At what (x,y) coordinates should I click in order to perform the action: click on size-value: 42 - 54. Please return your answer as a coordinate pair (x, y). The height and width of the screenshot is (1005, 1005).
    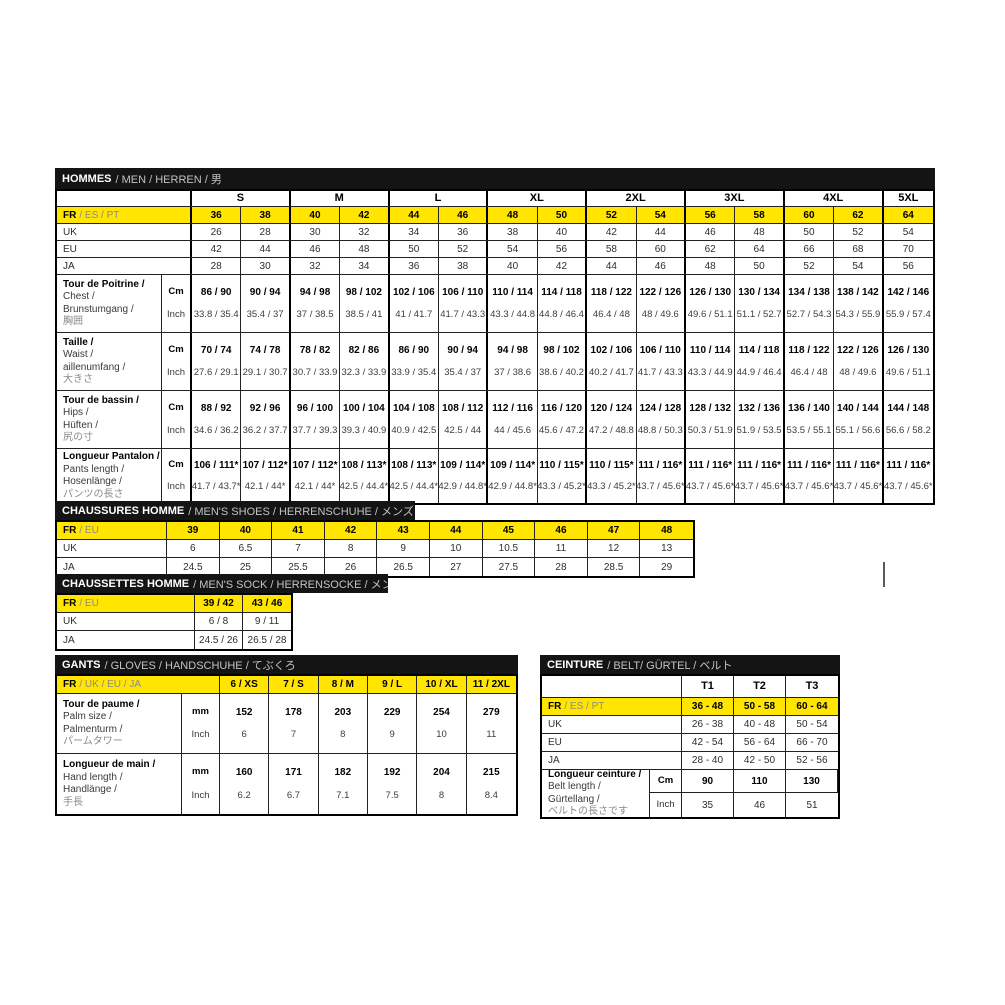
    Looking at the image, I should click on (708, 742).